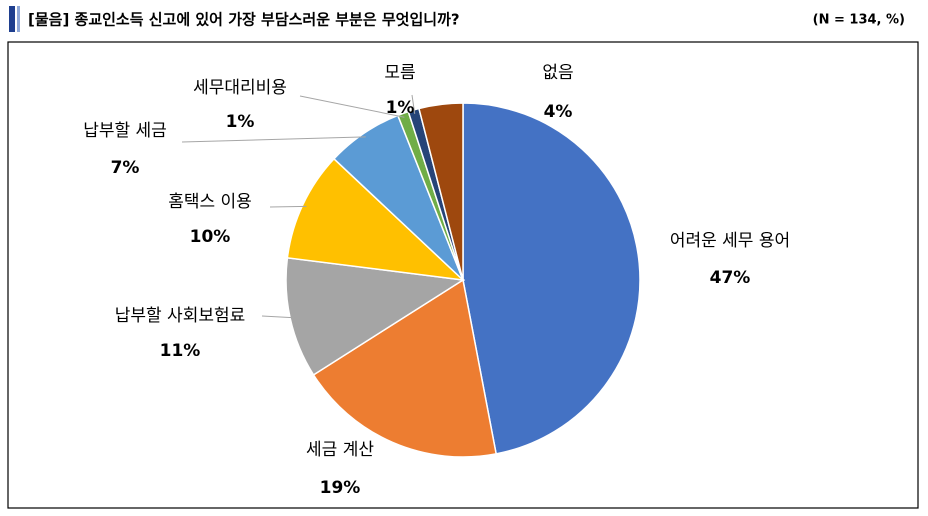 Image resolution: width=928 pixels, height=516 pixels. Describe the element at coordinates (340, 450) in the screenshot. I see `slice-label: 세금 계산` at that location.